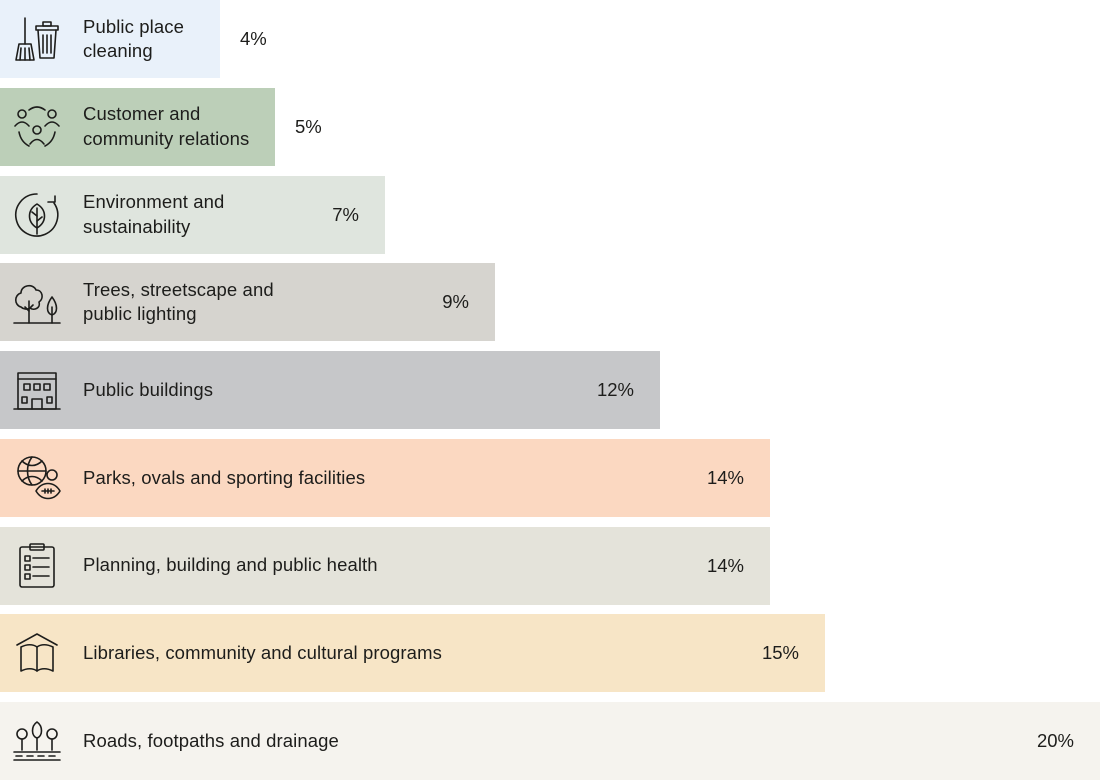 Image resolution: width=1100 pixels, height=780 pixels. What do you see at coordinates (550, 126) in the screenshot?
I see `bar-row: Customer and community relations 5%` at bounding box center [550, 126].